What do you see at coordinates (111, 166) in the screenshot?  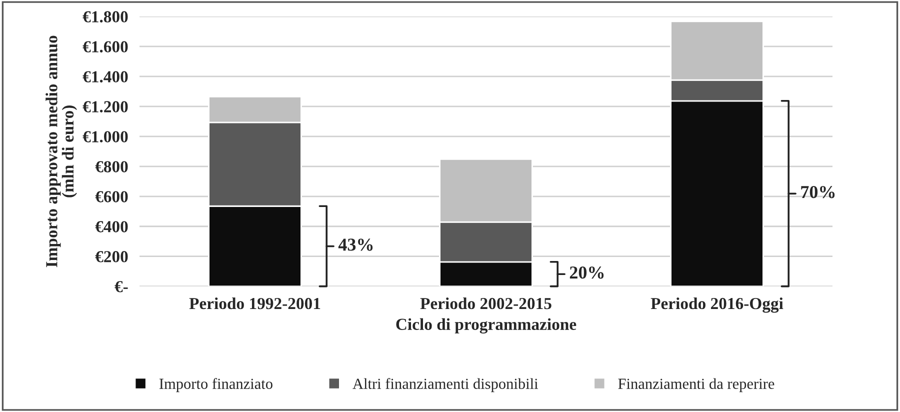 I see `y-tick-label: €800` at bounding box center [111, 166].